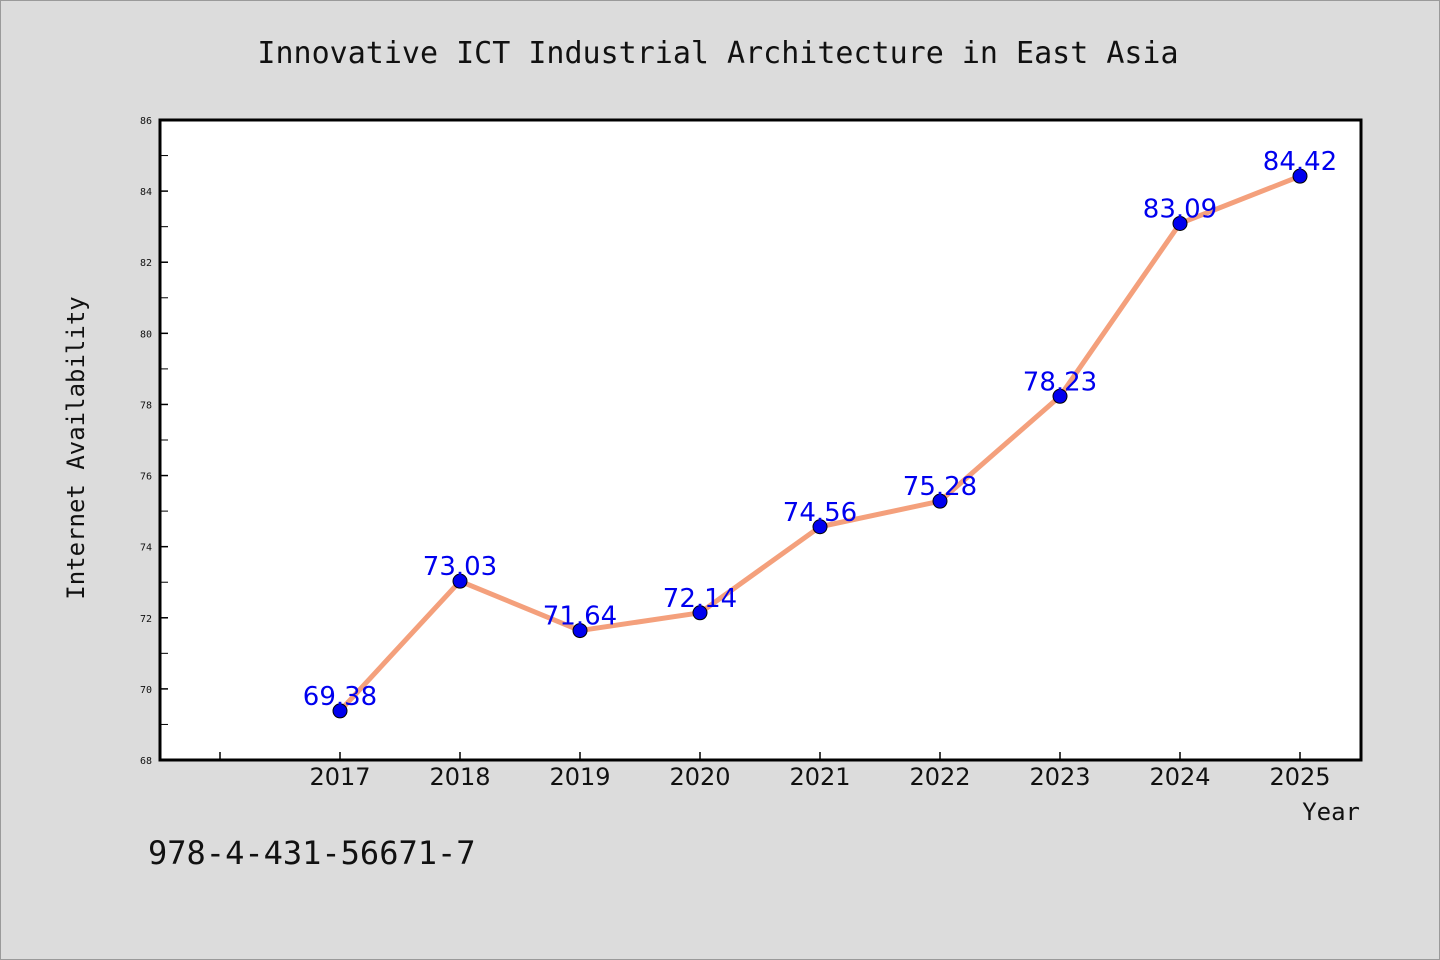 Image resolution: width=1440 pixels, height=960 pixels. I want to click on data-label: 74.56, so click(820, 513).